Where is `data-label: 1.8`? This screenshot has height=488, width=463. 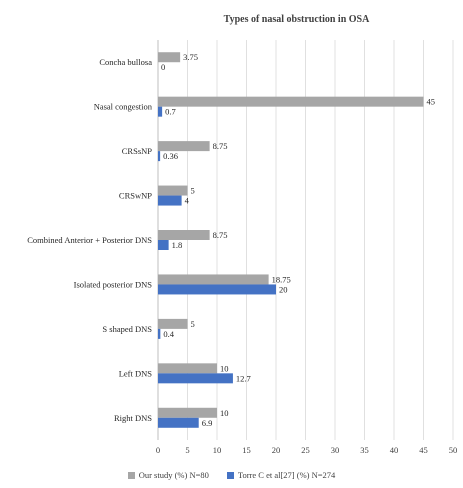
data-label: 1.8 is located at coordinates (177, 245).